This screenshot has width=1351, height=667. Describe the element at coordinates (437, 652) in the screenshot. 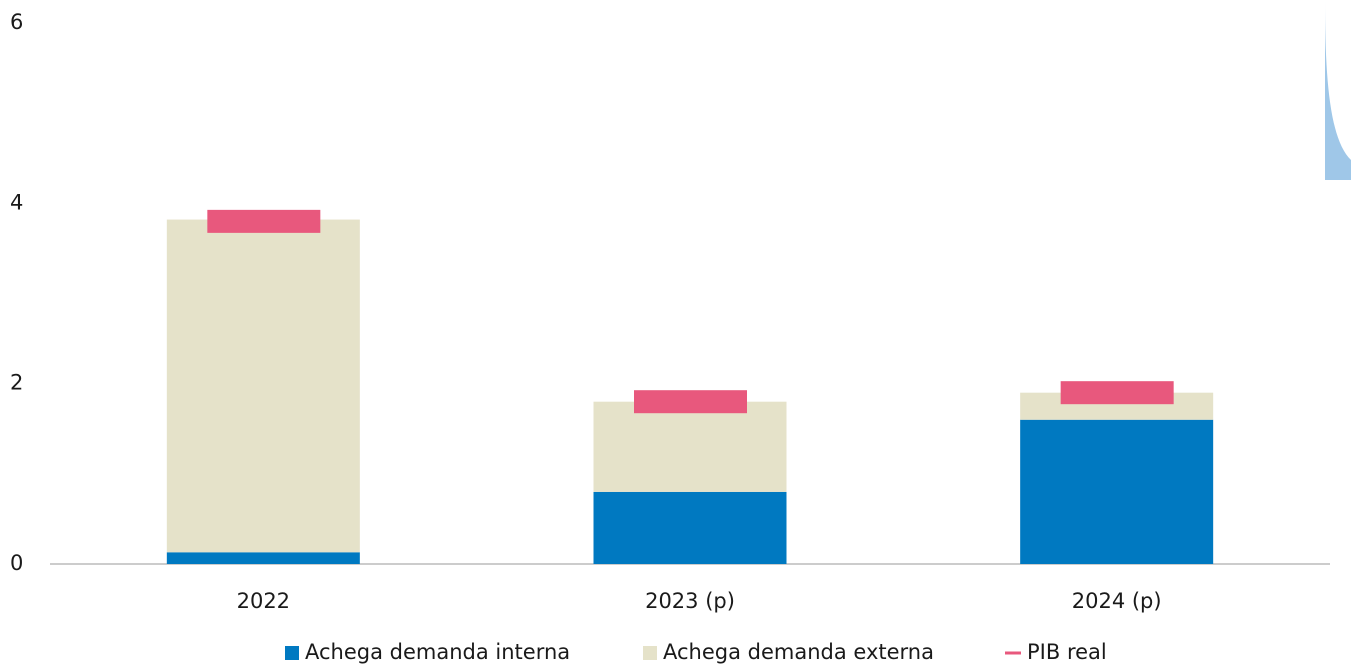

I see `legend-label: Achega demanda interna` at that location.